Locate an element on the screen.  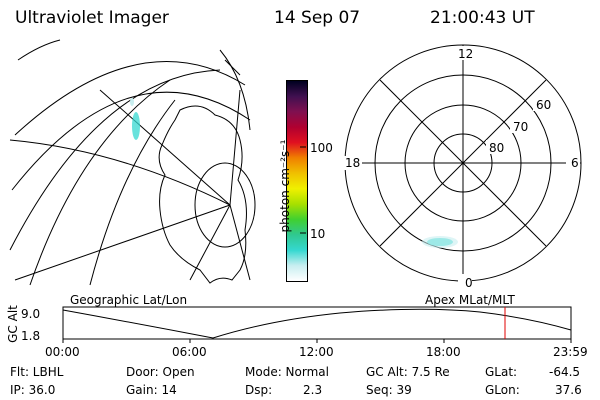
timeline-frame is located at coordinates (317, 323).